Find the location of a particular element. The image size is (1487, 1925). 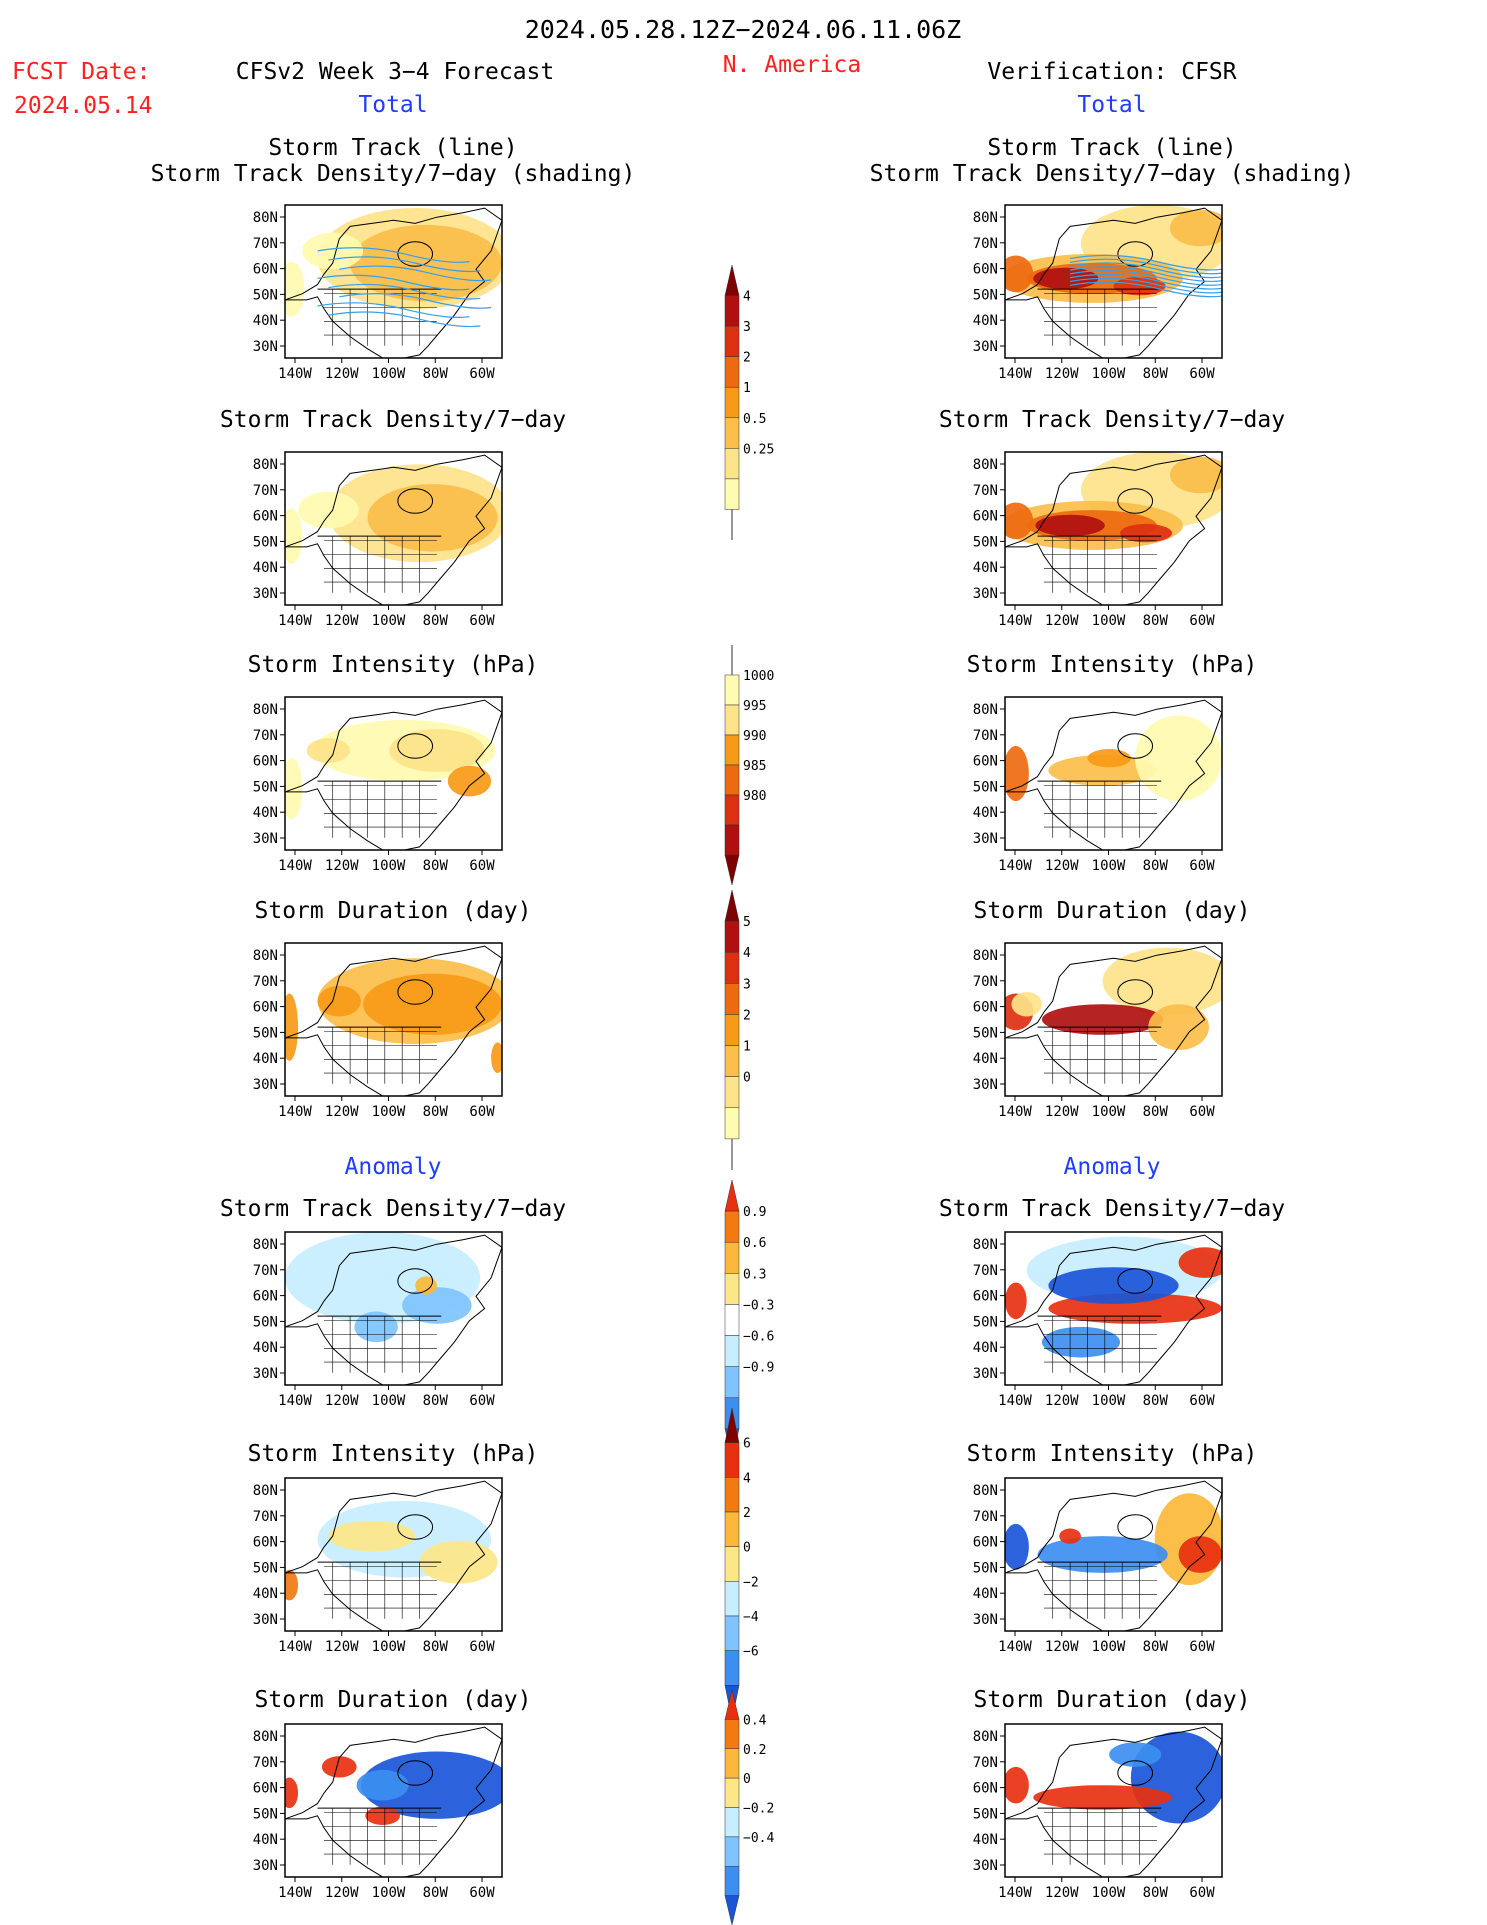

colorbar-cap is located at coordinates (732, 280).